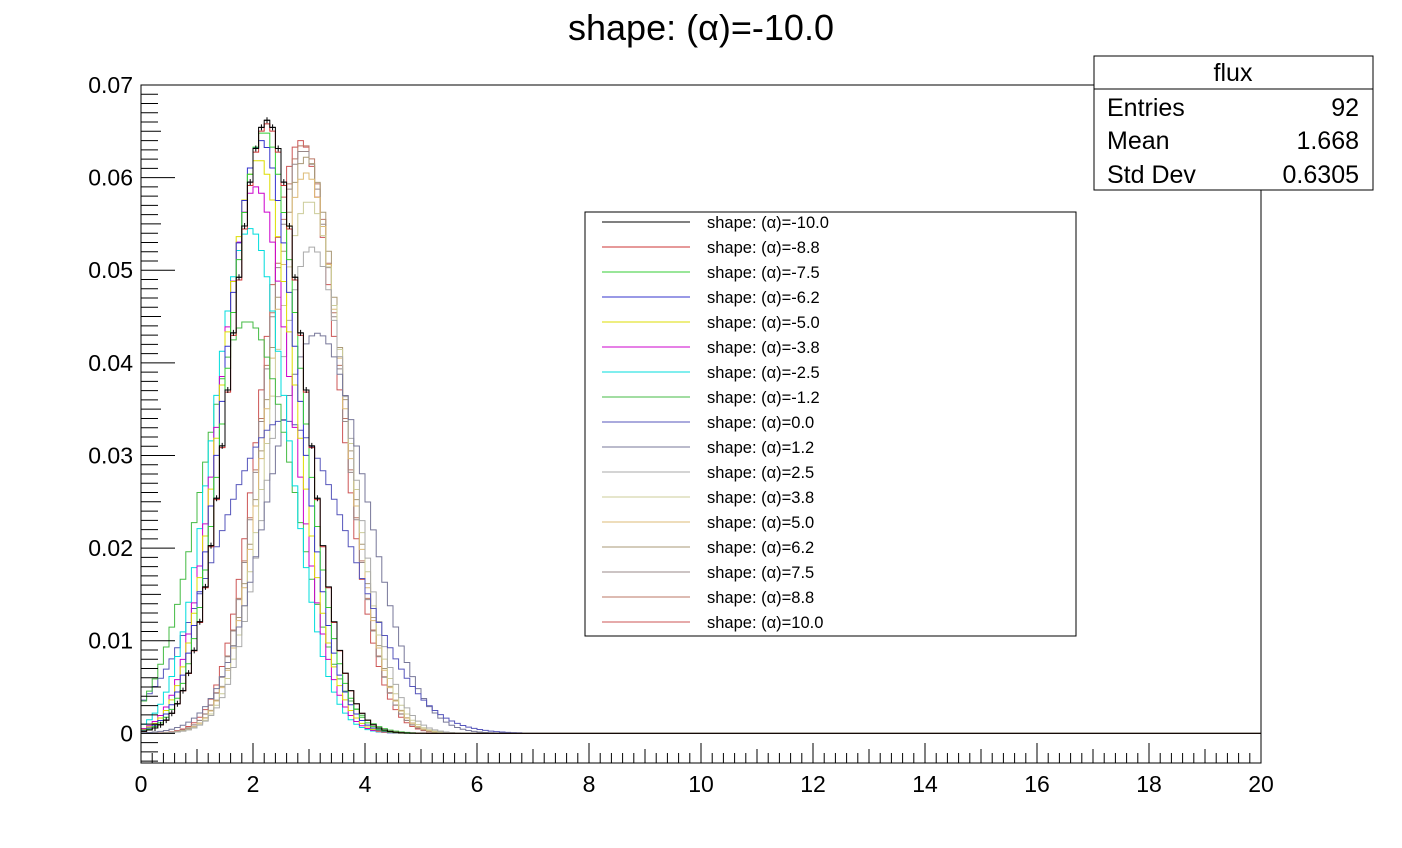  What do you see at coordinates (1146, 108) in the screenshot?
I see `stats-label-entries: Entries` at bounding box center [1146, 108].